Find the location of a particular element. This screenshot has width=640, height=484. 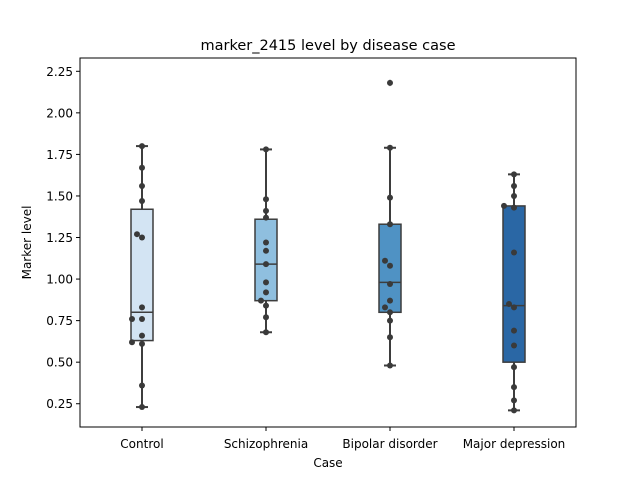

y-tick-label: 1.25 is located at coordinates (59, 238).